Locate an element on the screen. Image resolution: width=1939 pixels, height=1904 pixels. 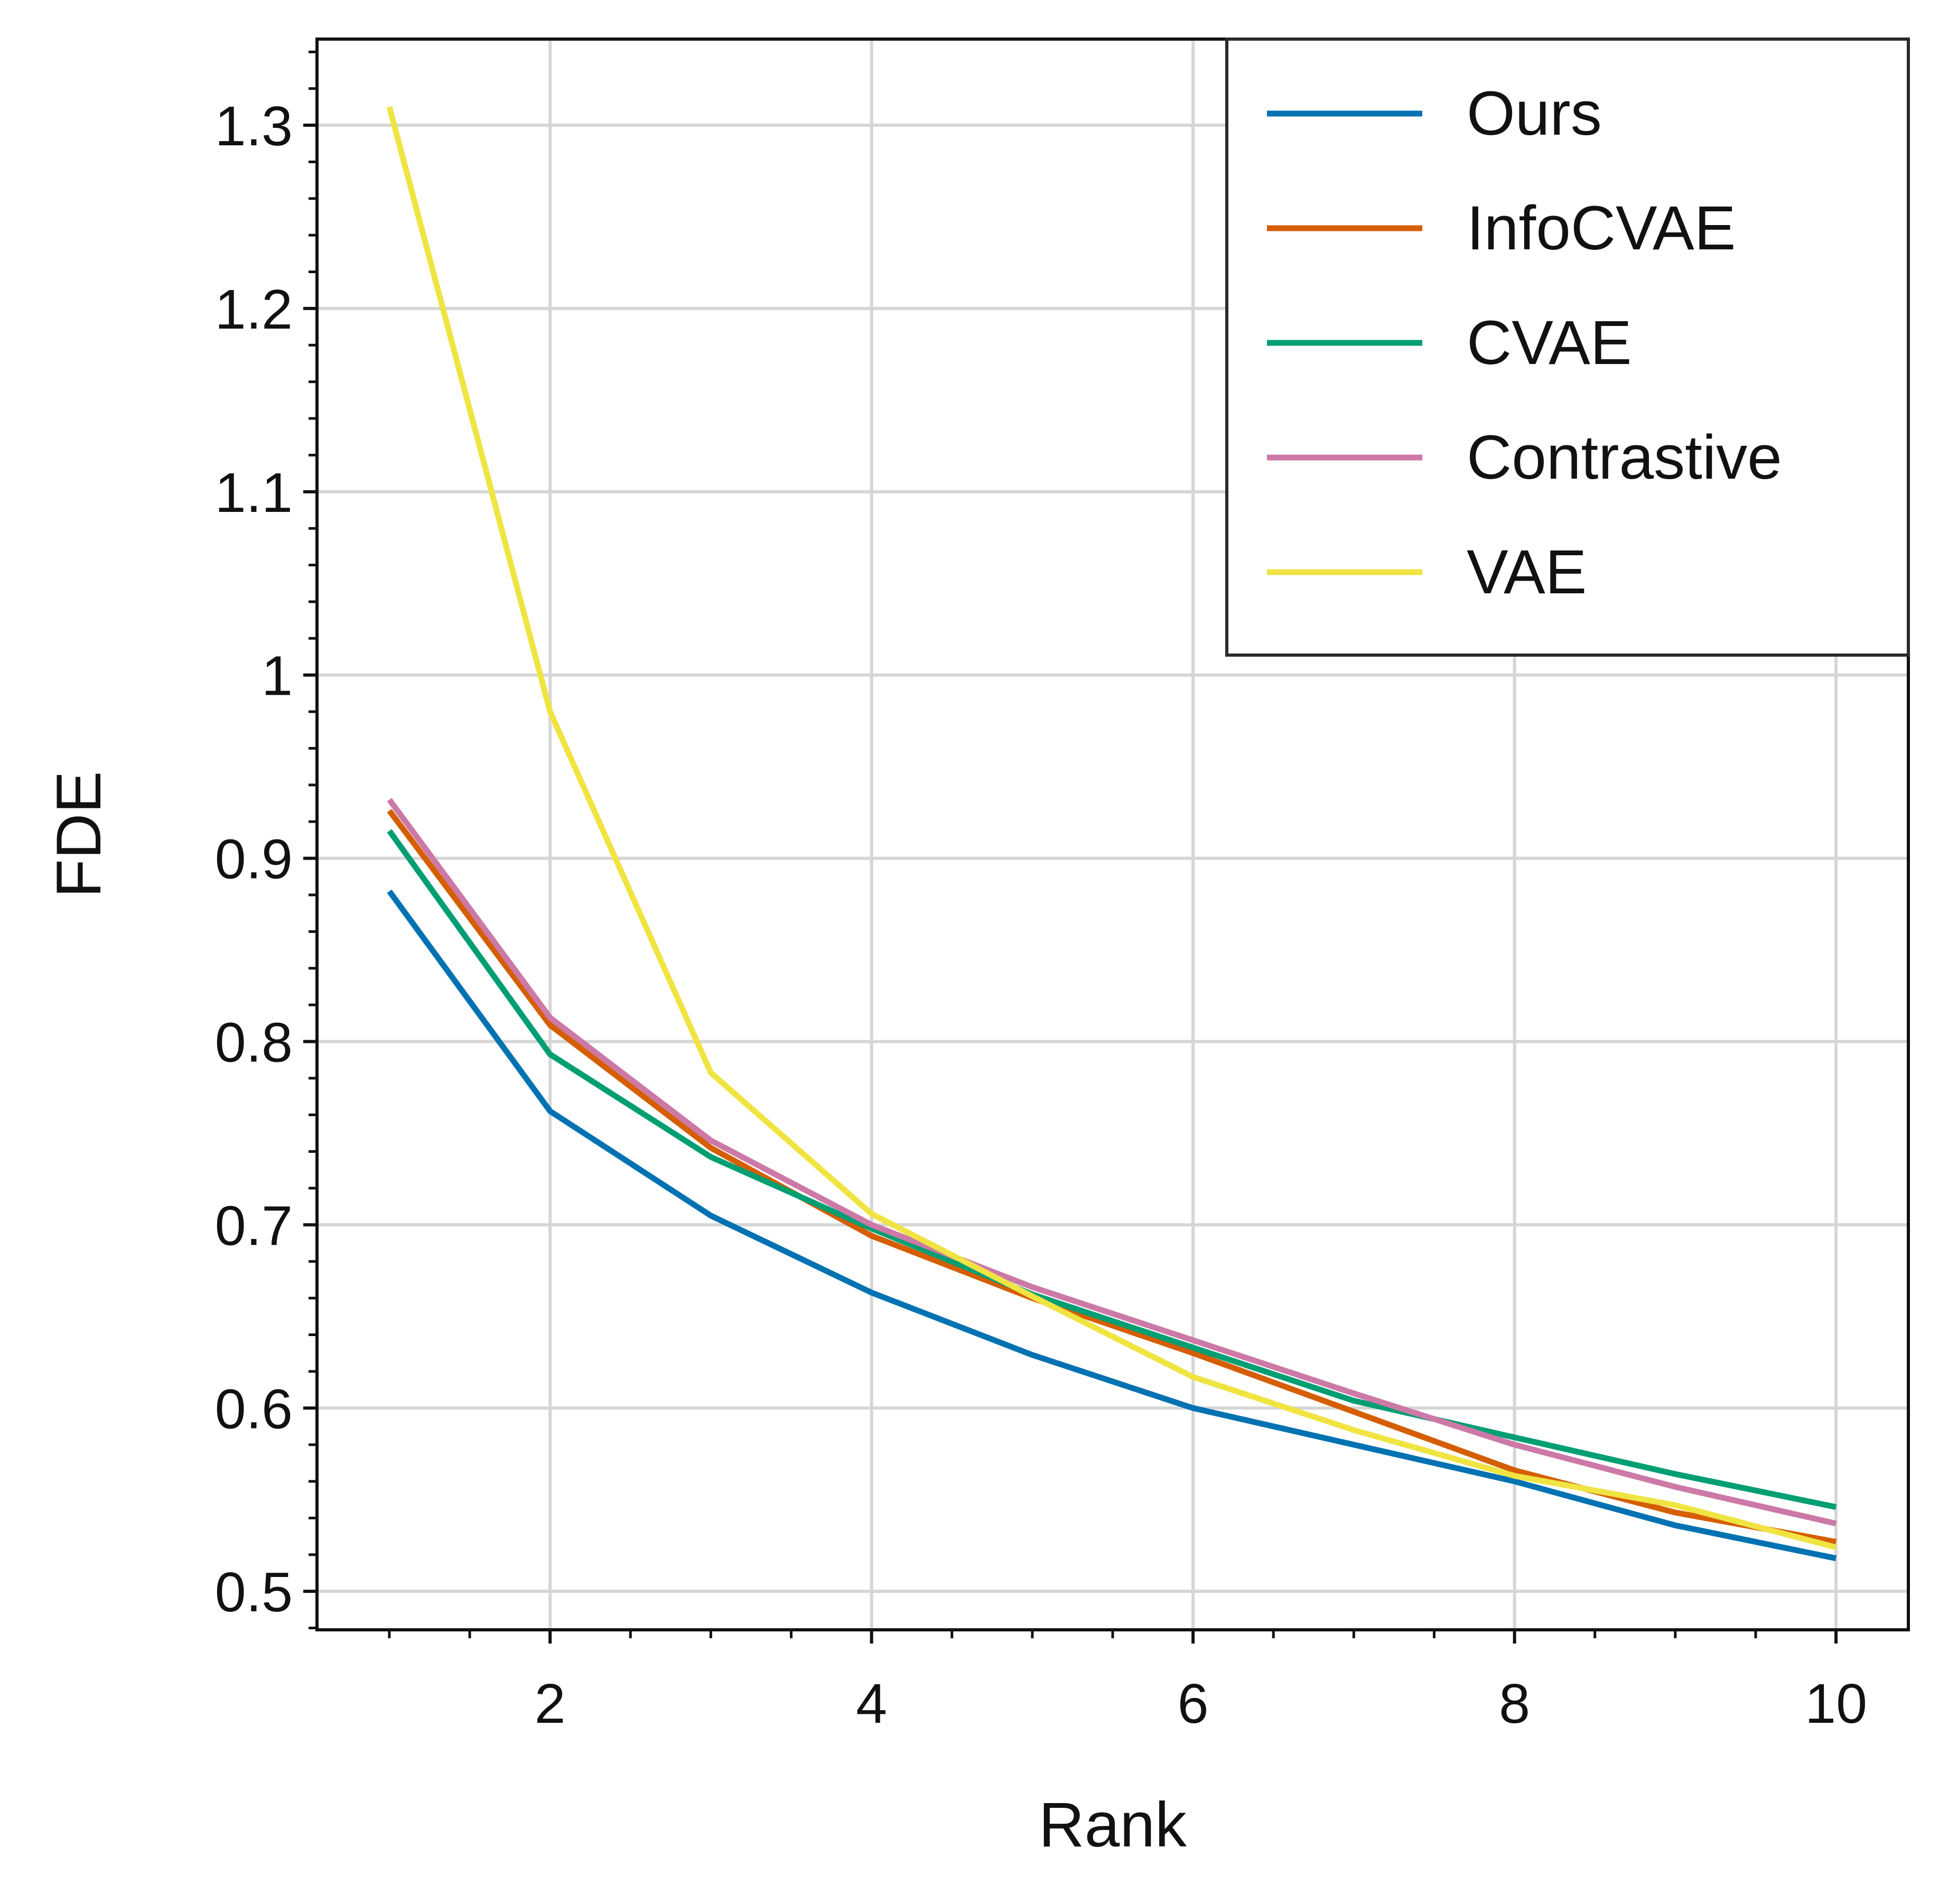
y-tick-label: 1 is located at coordinates (277, 676).